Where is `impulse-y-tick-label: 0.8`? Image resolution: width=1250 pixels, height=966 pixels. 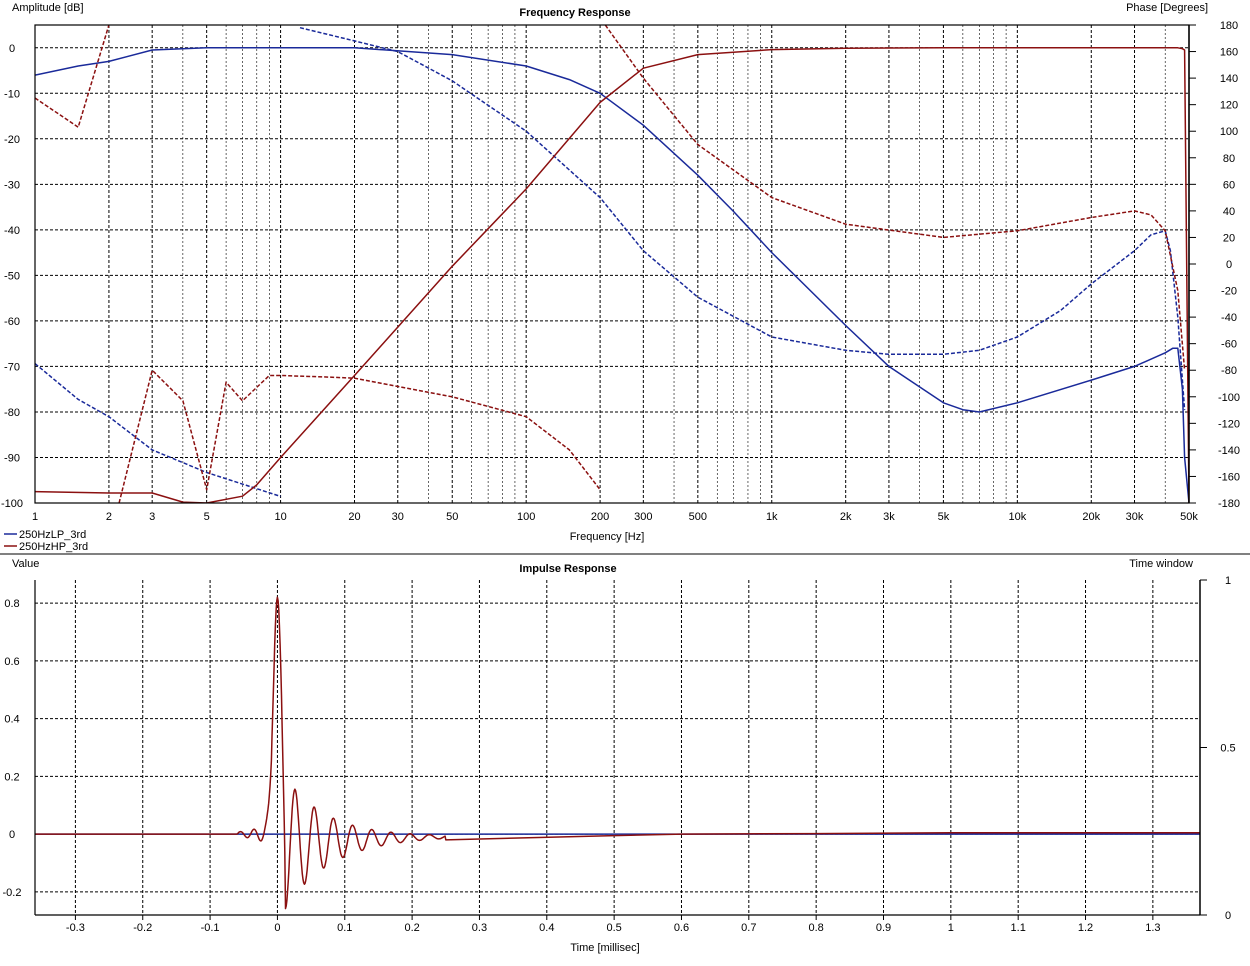 impulse-y-tick-label: 0.8 is located at coordinates (11, 604).